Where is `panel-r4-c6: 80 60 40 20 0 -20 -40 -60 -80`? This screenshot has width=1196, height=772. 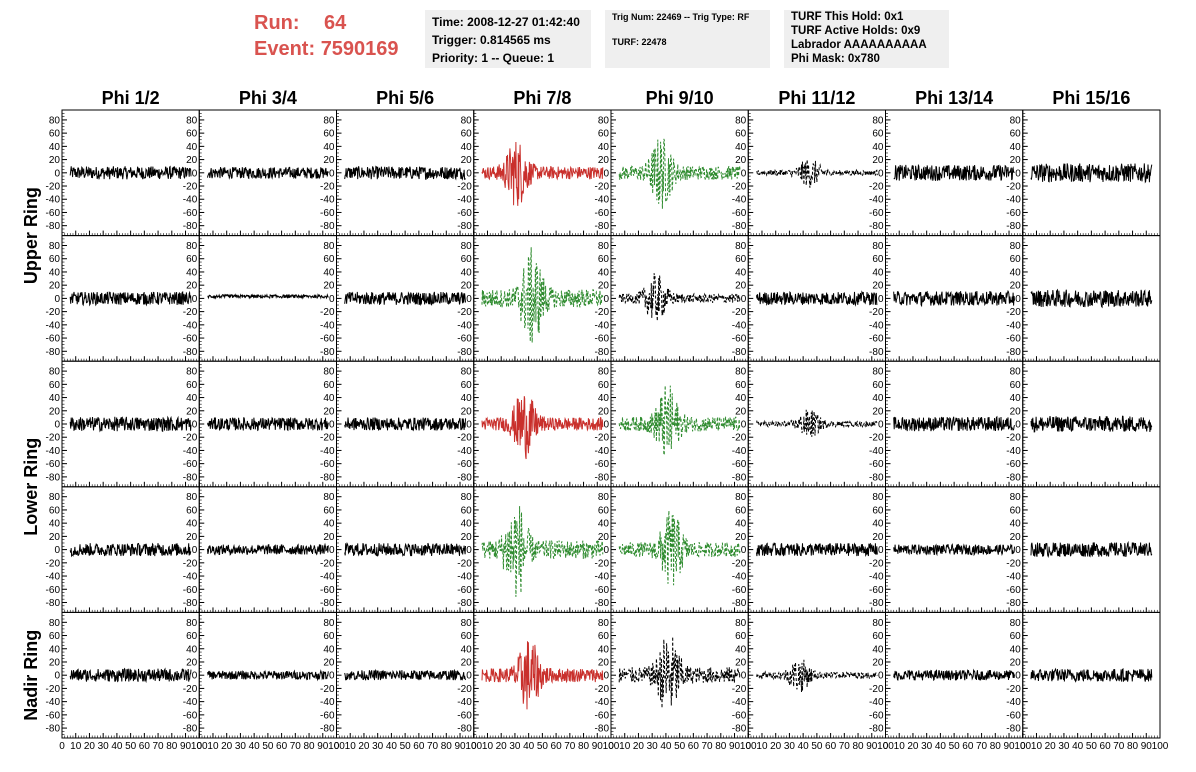
panel-r4-c6: 80 60 40 20 0 -20 -40 -60 -80 is located at coordinates (809, 549).